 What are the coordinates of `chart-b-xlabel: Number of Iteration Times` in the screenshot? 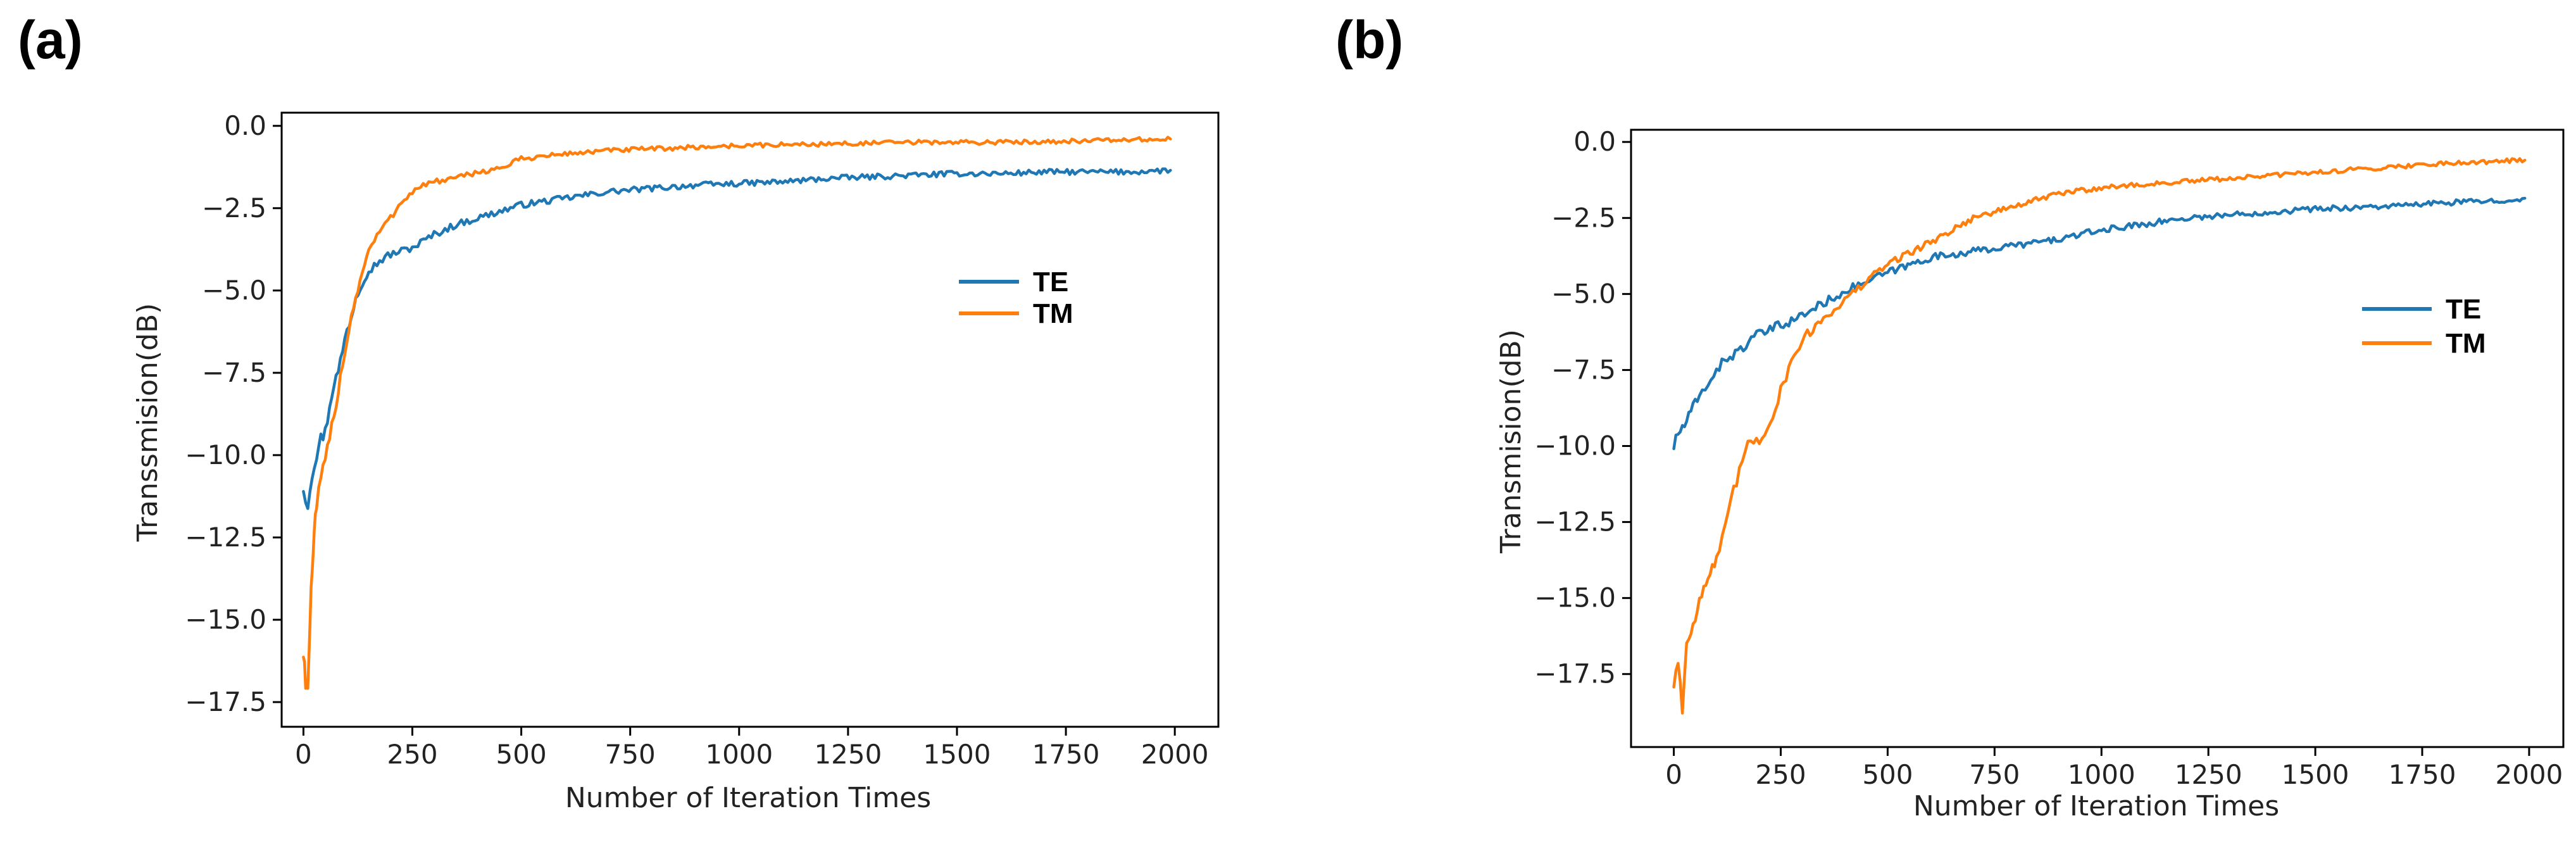 It's located at (2096, 806).